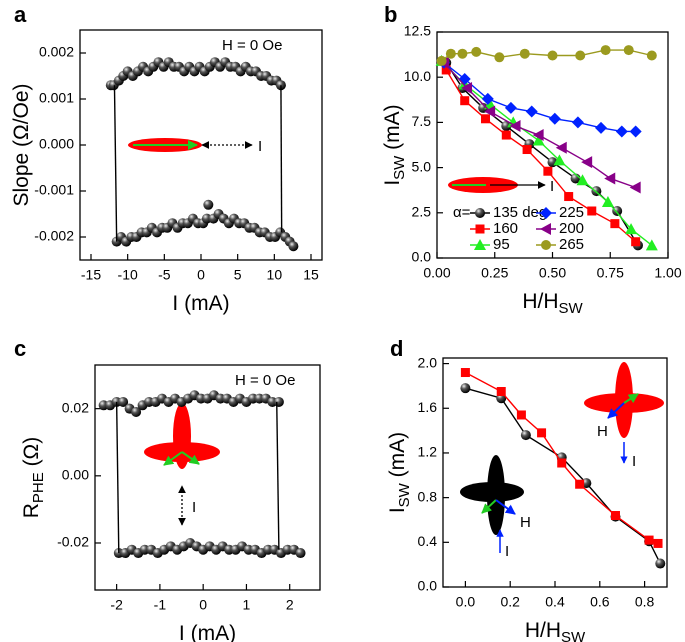 The height and width of the screenshot is (642, 685). Describe the element at coordinates (428, 496) in the screenshot. I see `y-tick-label: 0.8` at that location.